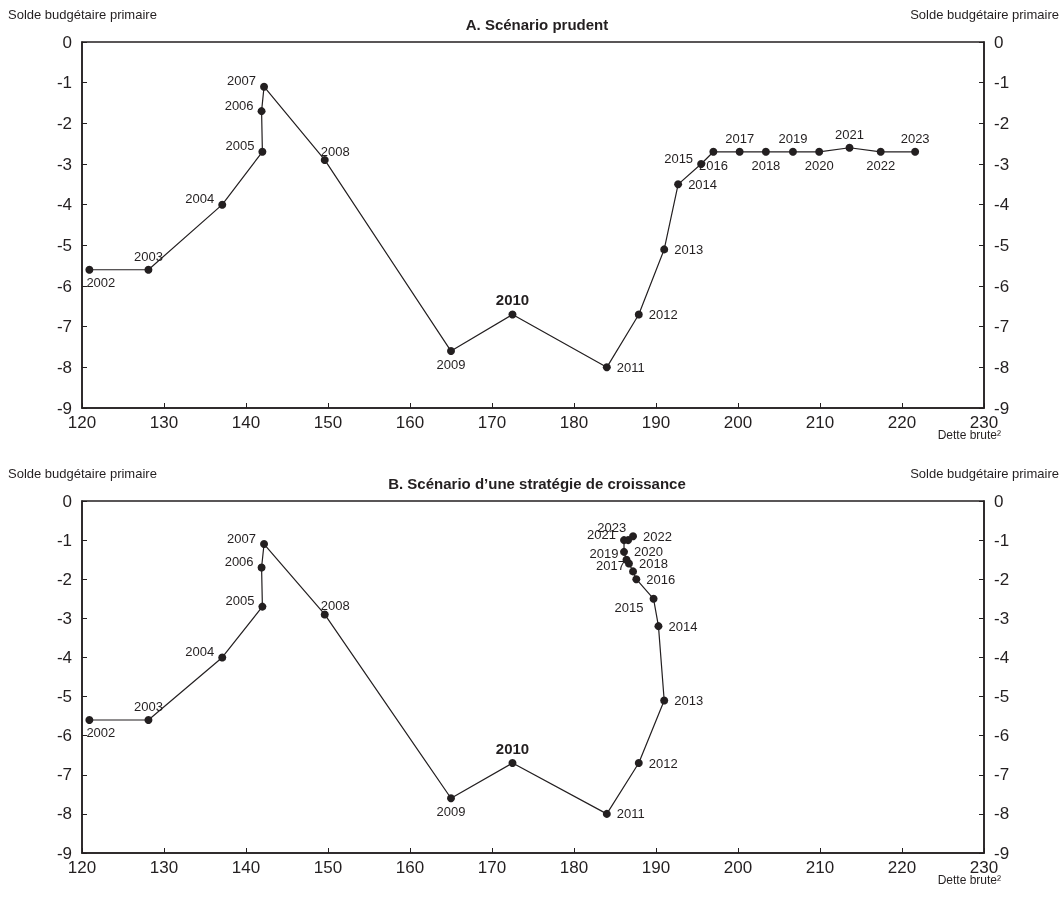 The image size is (1061, 899). Describe the element at coordinates (689, 249) in the screenshot. I see `annotation: 2013` at that location.